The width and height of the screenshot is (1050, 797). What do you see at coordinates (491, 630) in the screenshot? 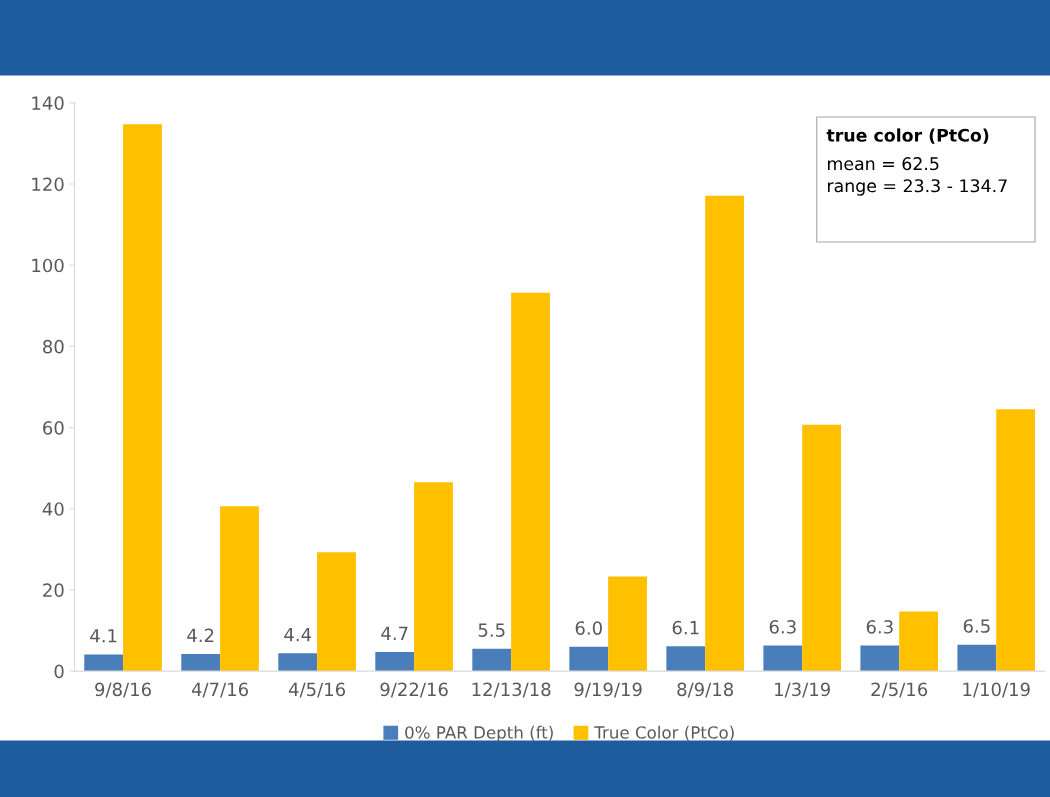
I see `data-label: 5.5` at bounding box center [491, 630].